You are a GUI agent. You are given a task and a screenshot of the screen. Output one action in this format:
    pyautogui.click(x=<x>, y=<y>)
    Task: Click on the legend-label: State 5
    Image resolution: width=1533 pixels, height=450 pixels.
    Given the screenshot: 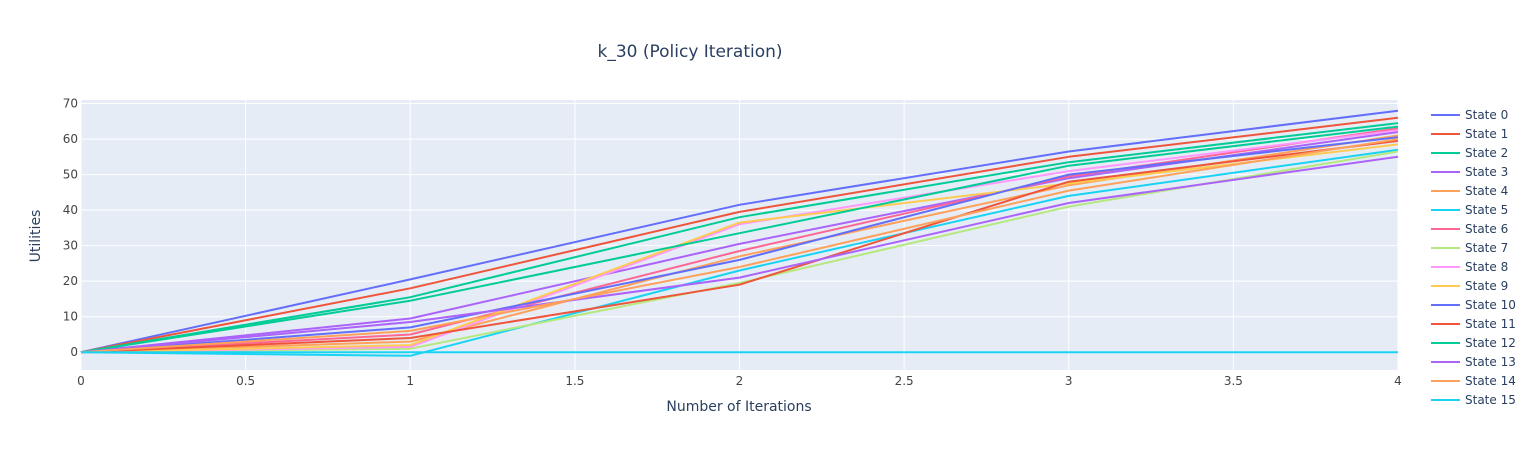 What is the action you would take?
    pyautogui.click(x=1486, y=210)
    